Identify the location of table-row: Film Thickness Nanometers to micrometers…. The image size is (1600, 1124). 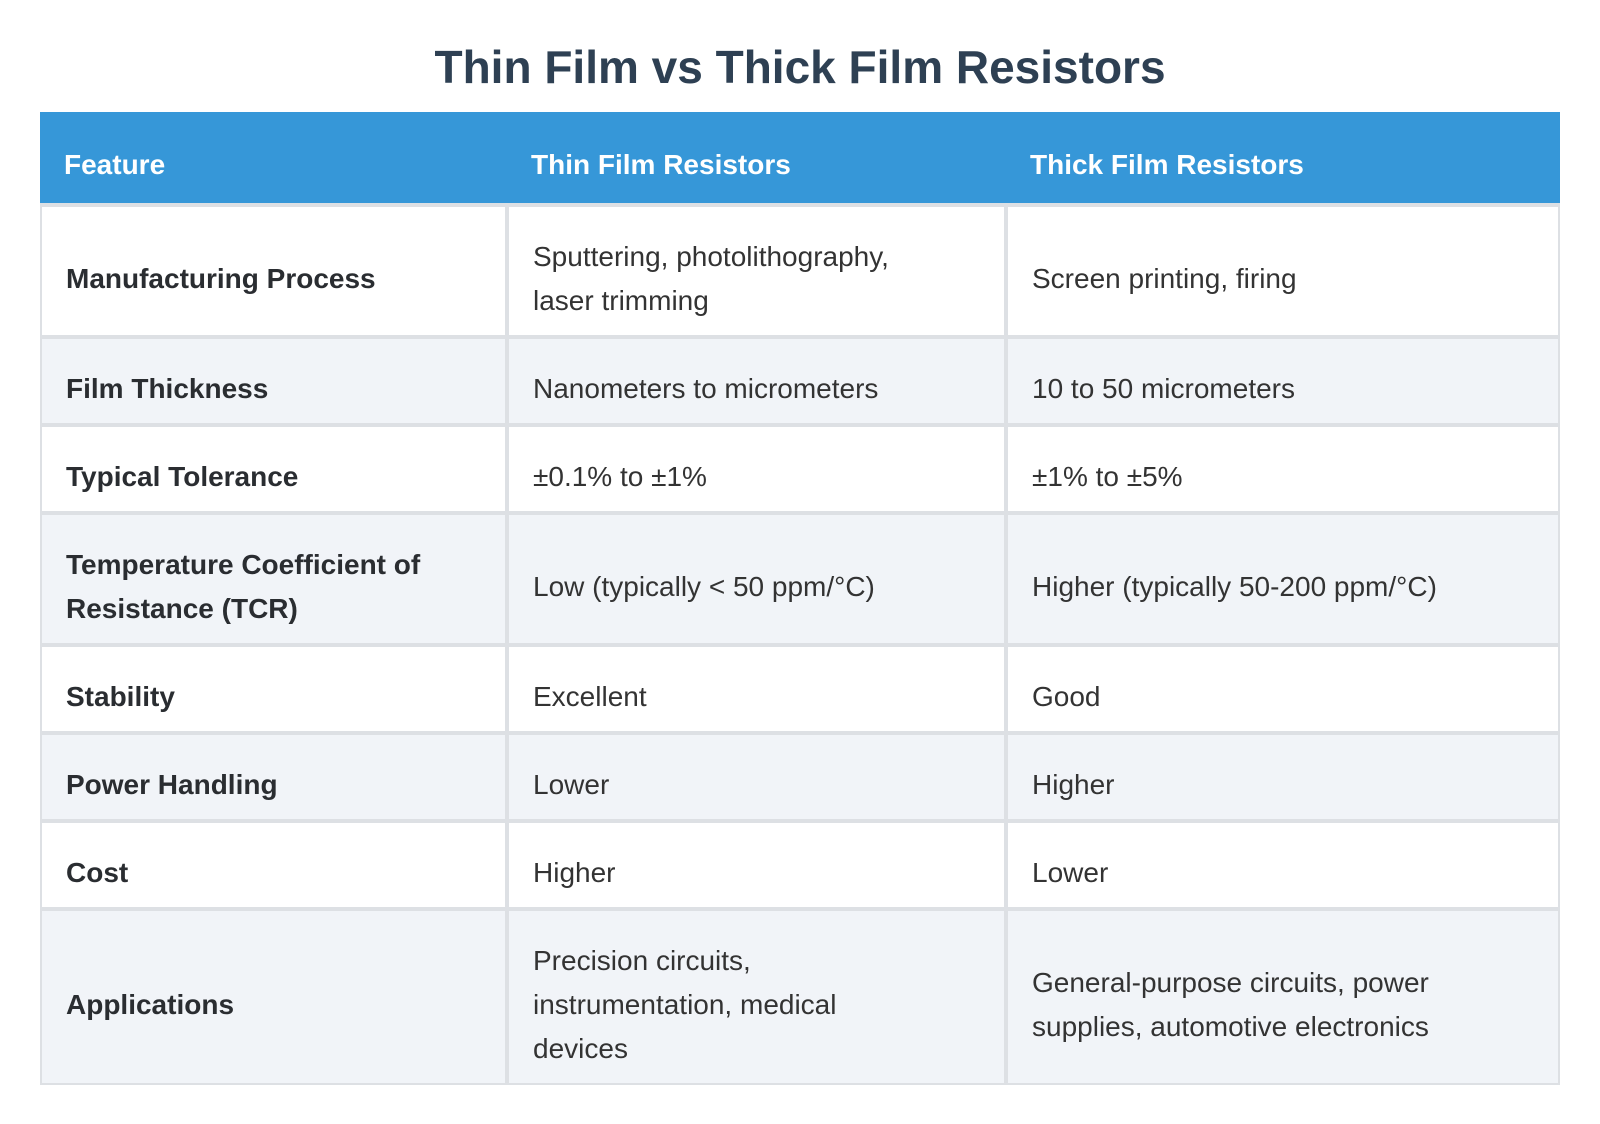
(800, 380).